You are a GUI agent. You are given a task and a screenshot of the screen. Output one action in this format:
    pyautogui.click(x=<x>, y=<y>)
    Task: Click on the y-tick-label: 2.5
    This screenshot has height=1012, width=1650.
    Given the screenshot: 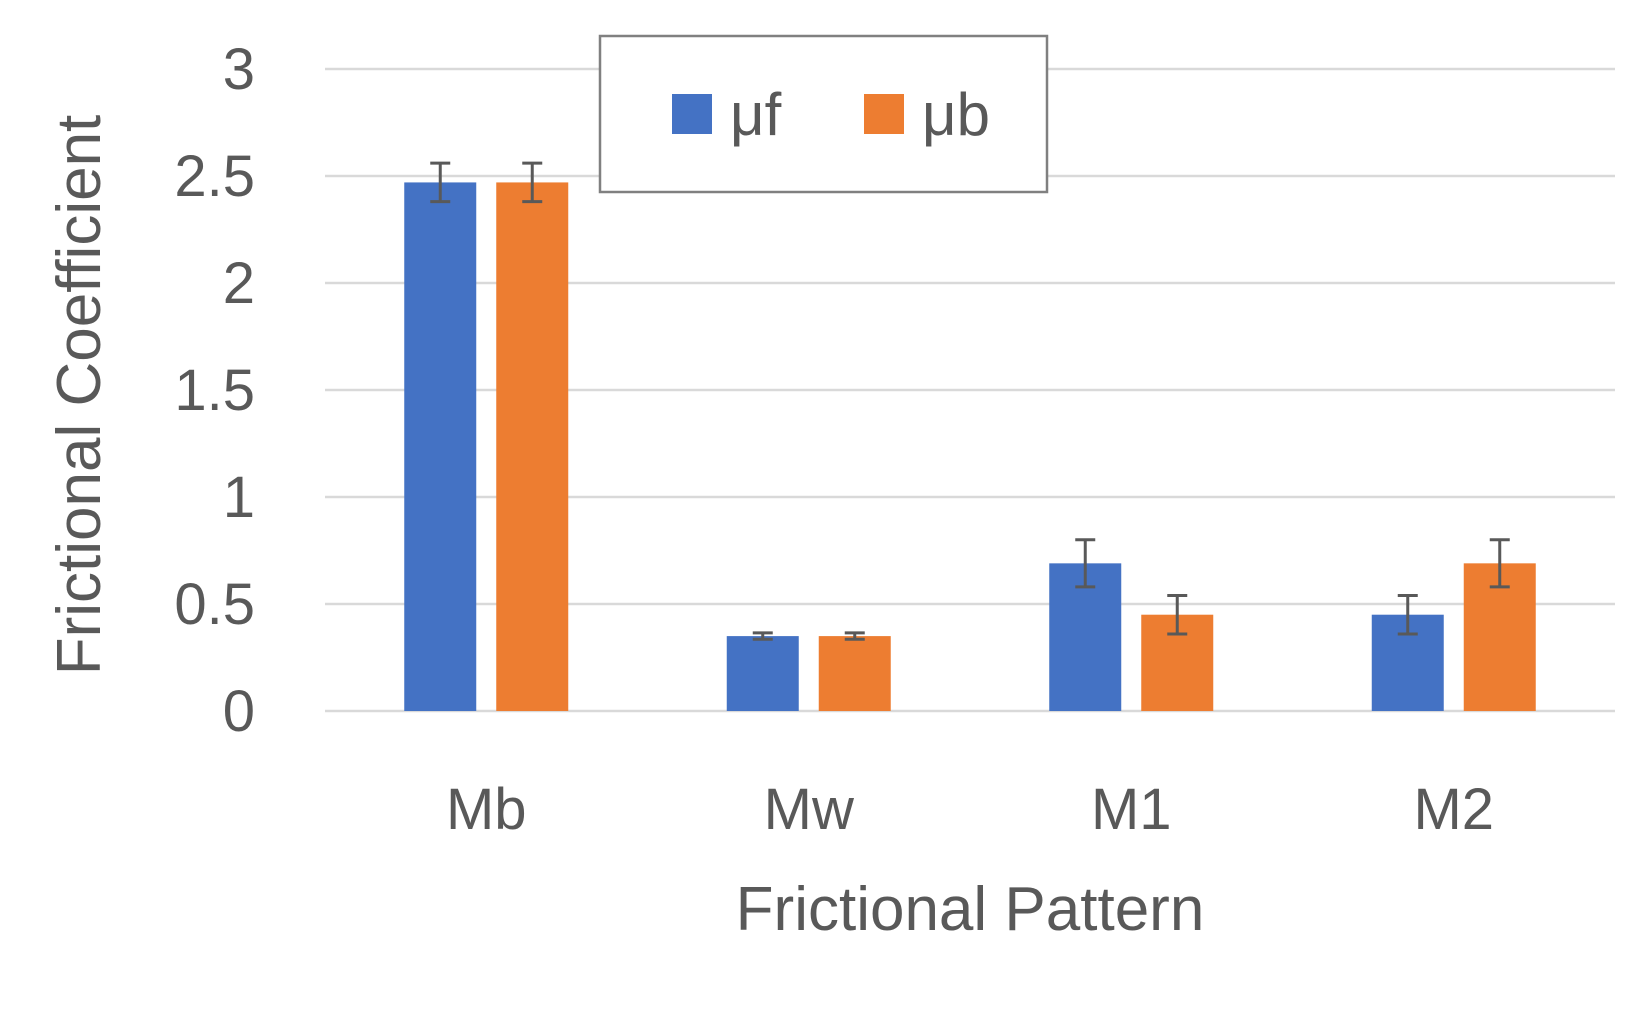 What is the action you would take?
    pyautogui.click(x=214, y=176)
    